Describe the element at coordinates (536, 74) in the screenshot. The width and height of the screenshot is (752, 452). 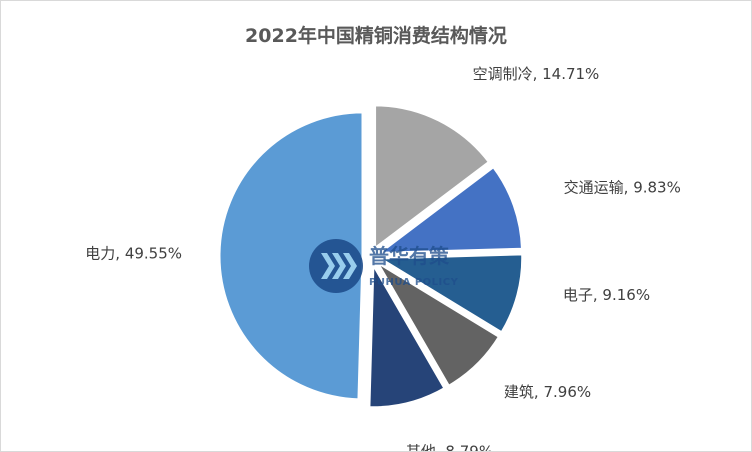
I see `data-label-空调制冷: 空调制冷, 14.71%` at that location.